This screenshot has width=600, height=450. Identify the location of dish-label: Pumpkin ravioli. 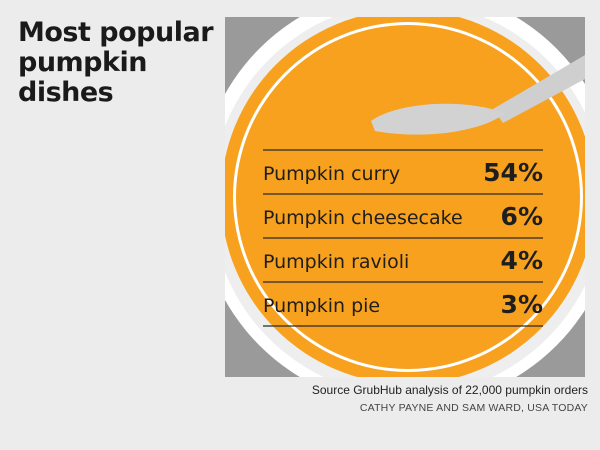
(336, 262).